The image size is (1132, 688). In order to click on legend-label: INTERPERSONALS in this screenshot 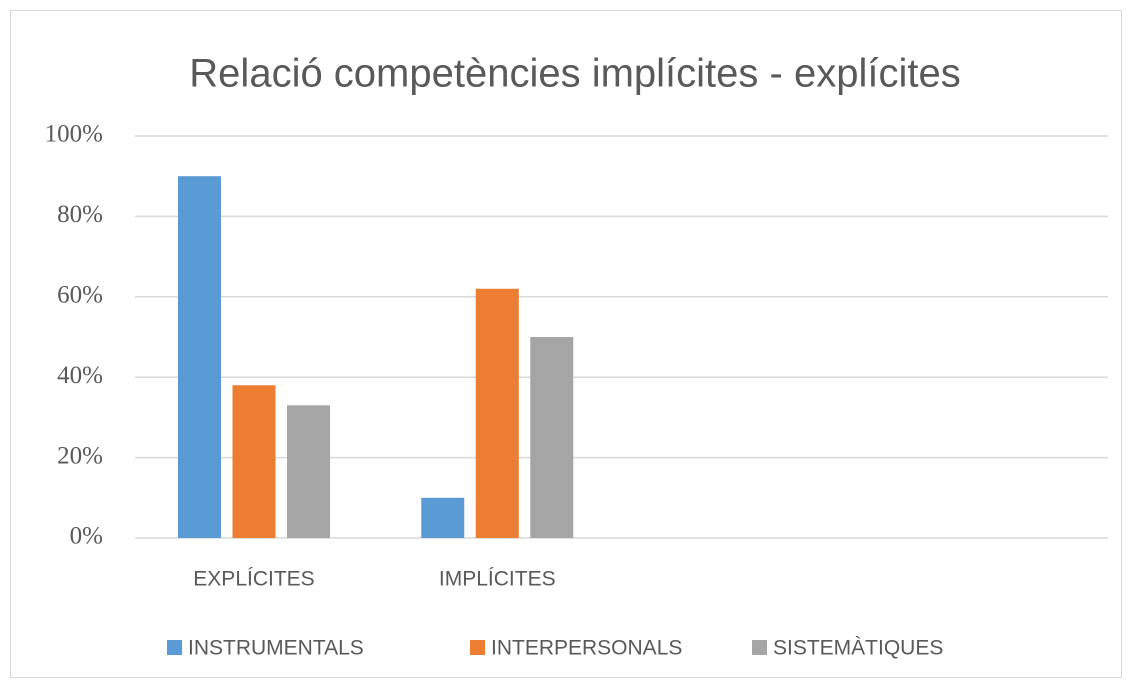, I will do `click(586, 648)`.